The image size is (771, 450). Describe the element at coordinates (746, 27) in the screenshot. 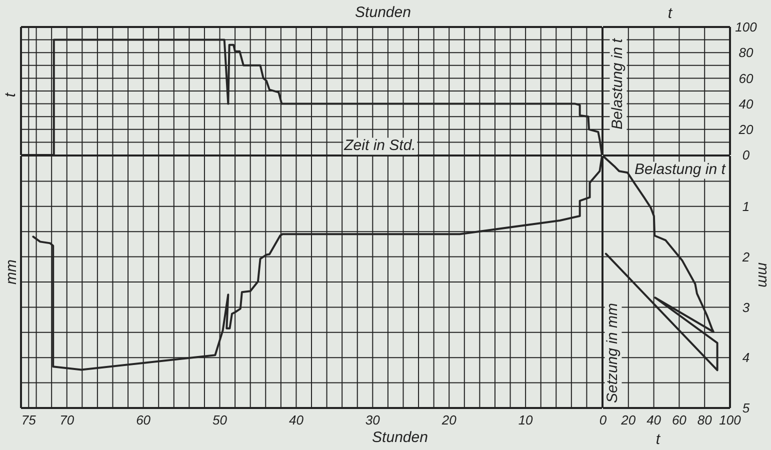

I see `y-tick-label: 100` at that location.